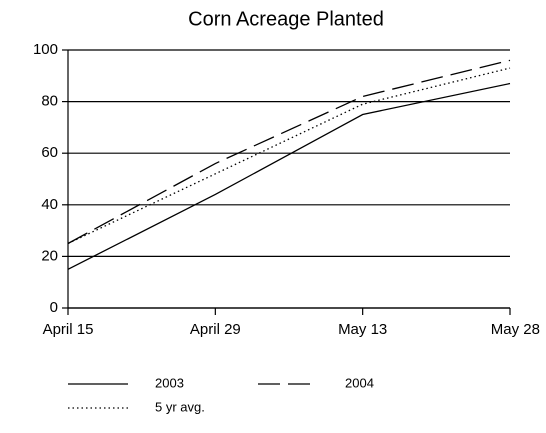  What do you see at coordinates (215, 329) in the screenshot?
I see `x-tick-label: April 29` at bounding box center [215, 329].